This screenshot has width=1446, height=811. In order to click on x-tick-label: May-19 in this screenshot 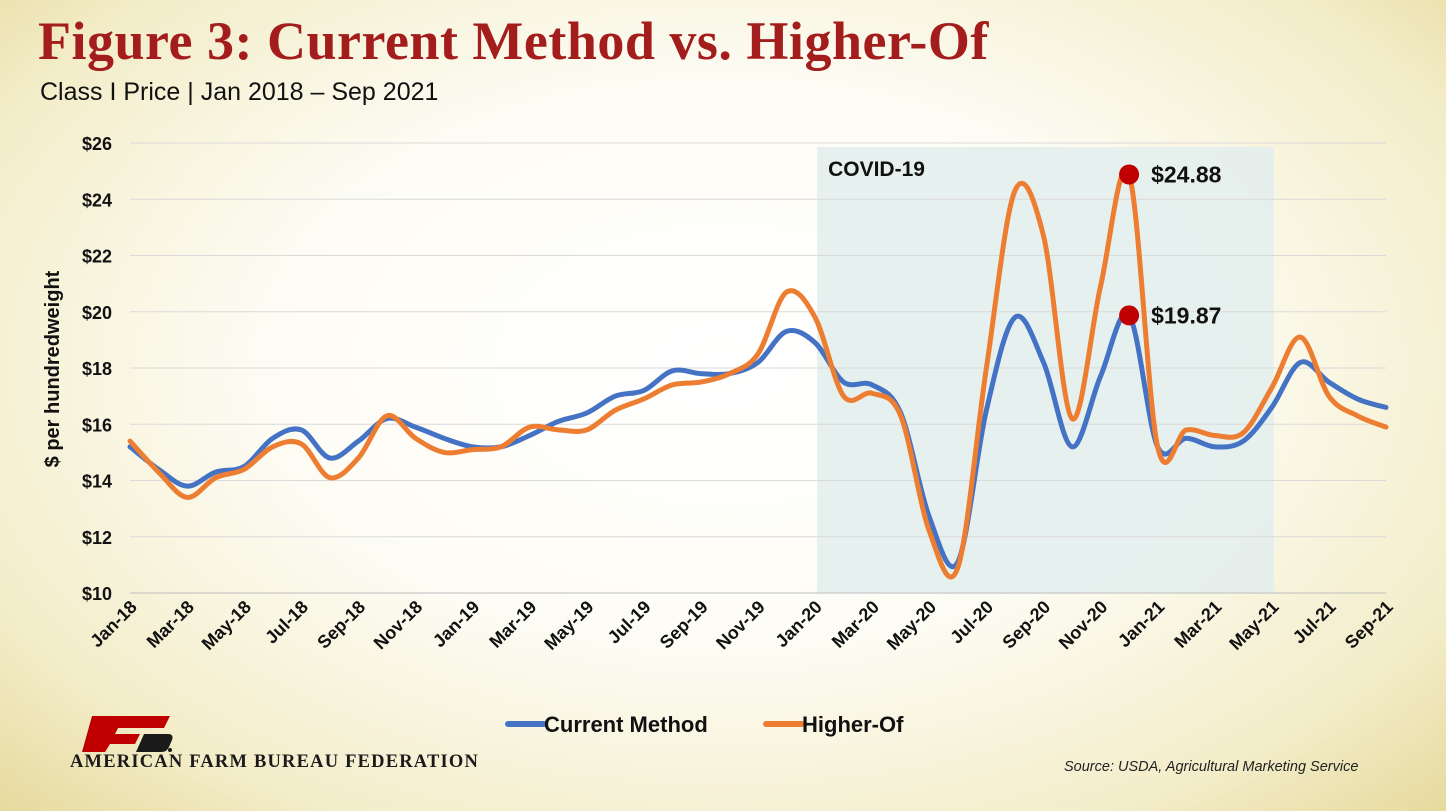, I will do `click(568, 625)`.